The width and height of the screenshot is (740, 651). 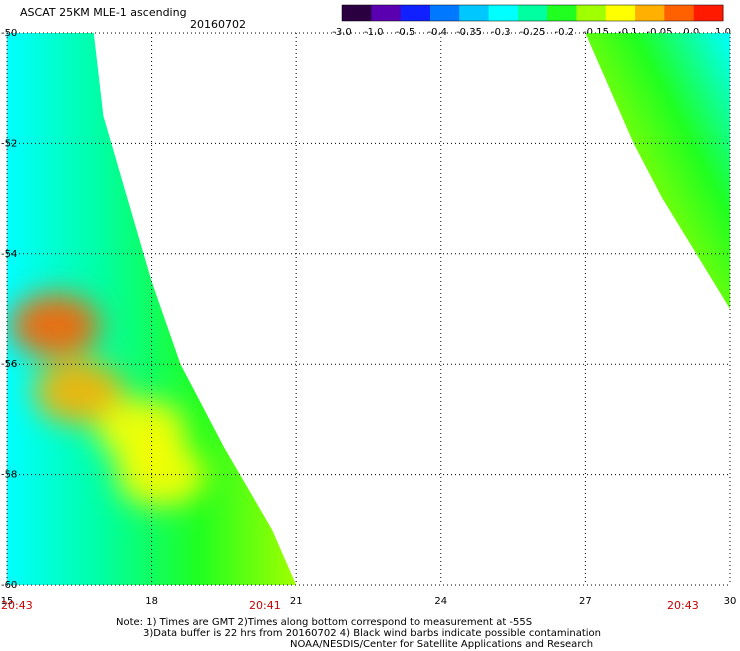 I want to click on lon-tick-label: 27, so click(x=585, y=601).